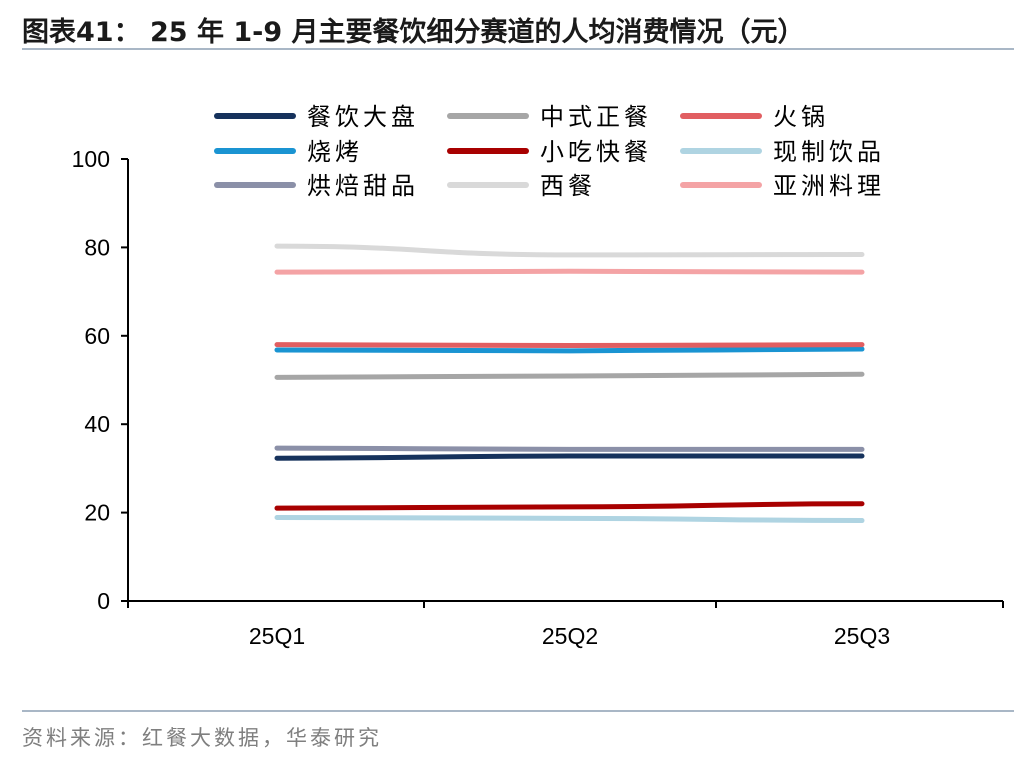 The height and width of the screenshot is (764, 1036). Describe the element at coordinates (91, 159) in the screenshot. I see `y-tick-label: 100` at that location.